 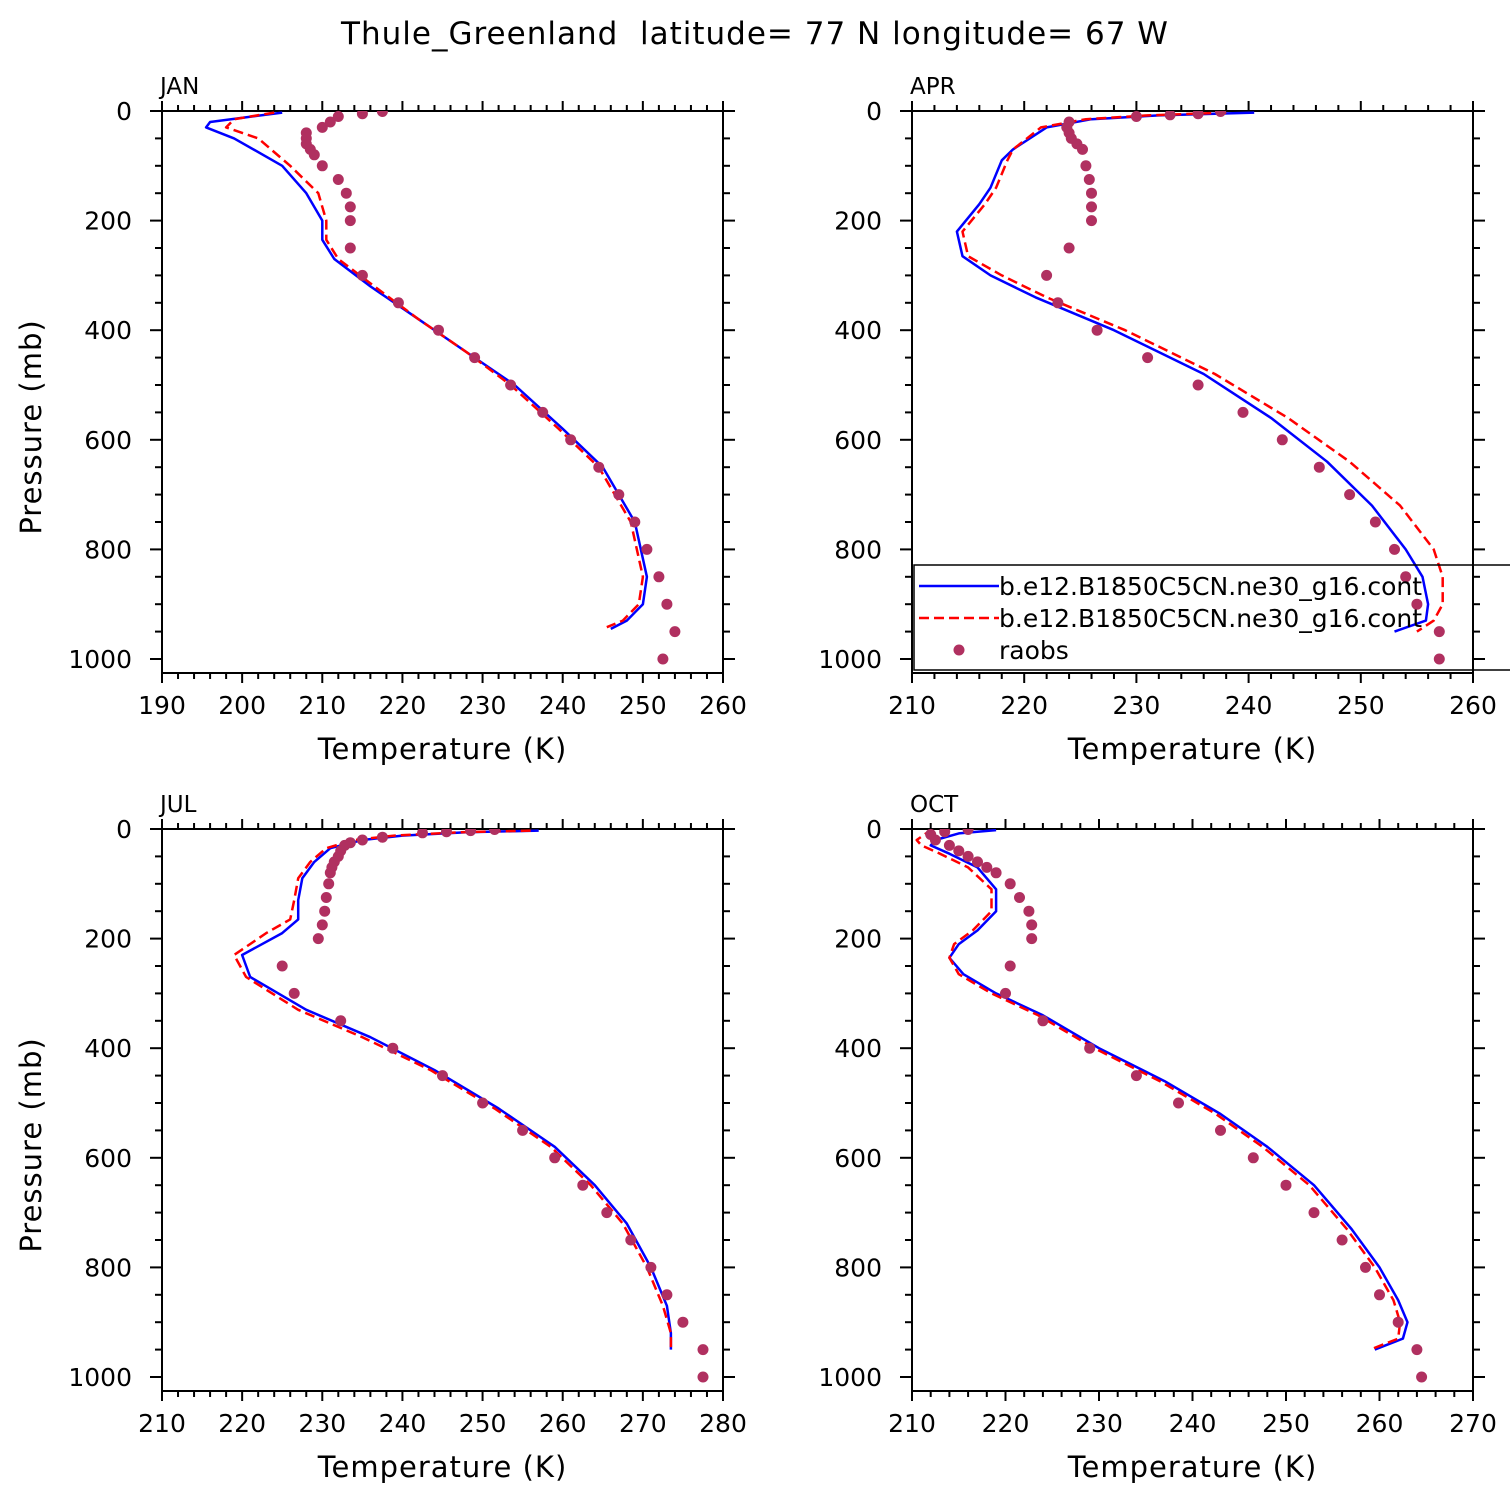 I want to click on y-tick-label: 0, so click(x=124, y=829).